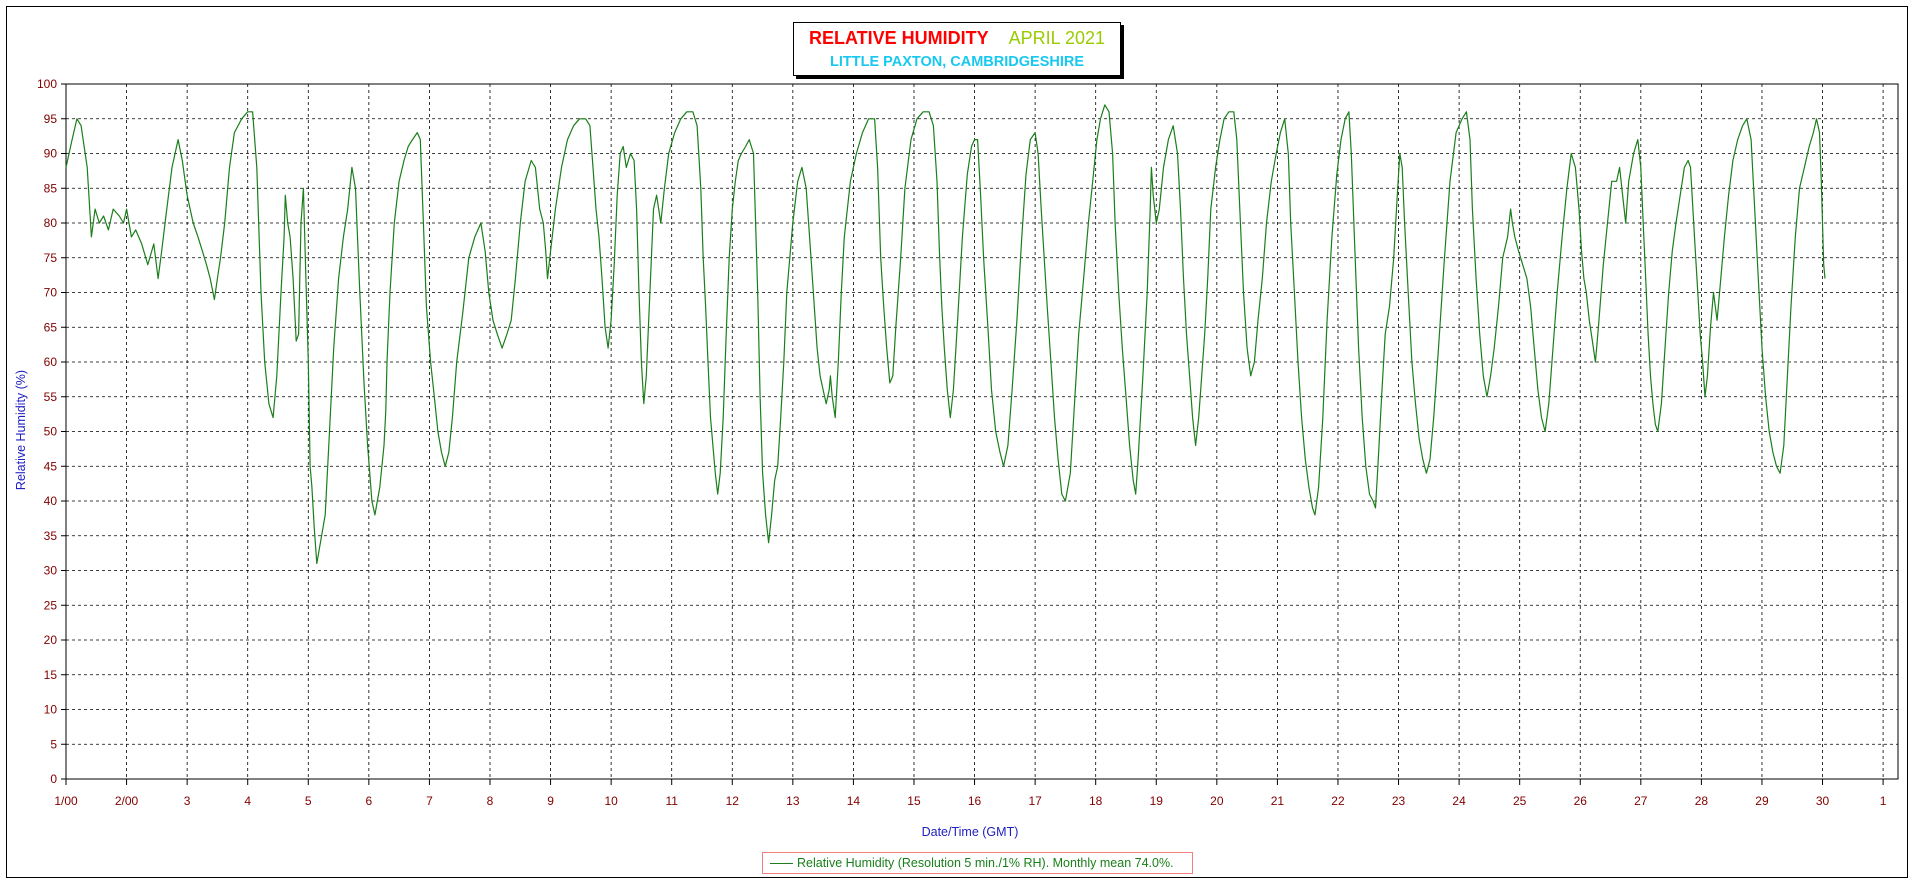 The height and width of the screenshot is (884, 1916). What do you see at coordinates (51, 710) in the screenshot?
I see `y-tick-label: 10` at bounding box center [51, 710].